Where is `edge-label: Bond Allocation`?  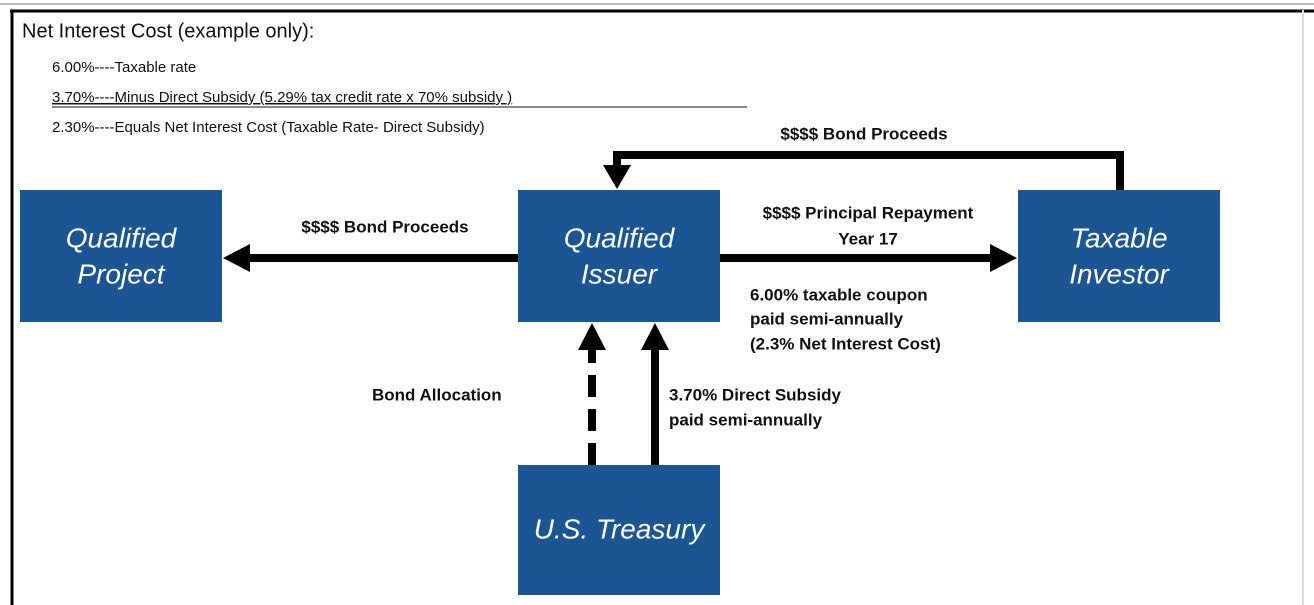 edge-label: Bond Allocation is located at coordinates (437, 394).